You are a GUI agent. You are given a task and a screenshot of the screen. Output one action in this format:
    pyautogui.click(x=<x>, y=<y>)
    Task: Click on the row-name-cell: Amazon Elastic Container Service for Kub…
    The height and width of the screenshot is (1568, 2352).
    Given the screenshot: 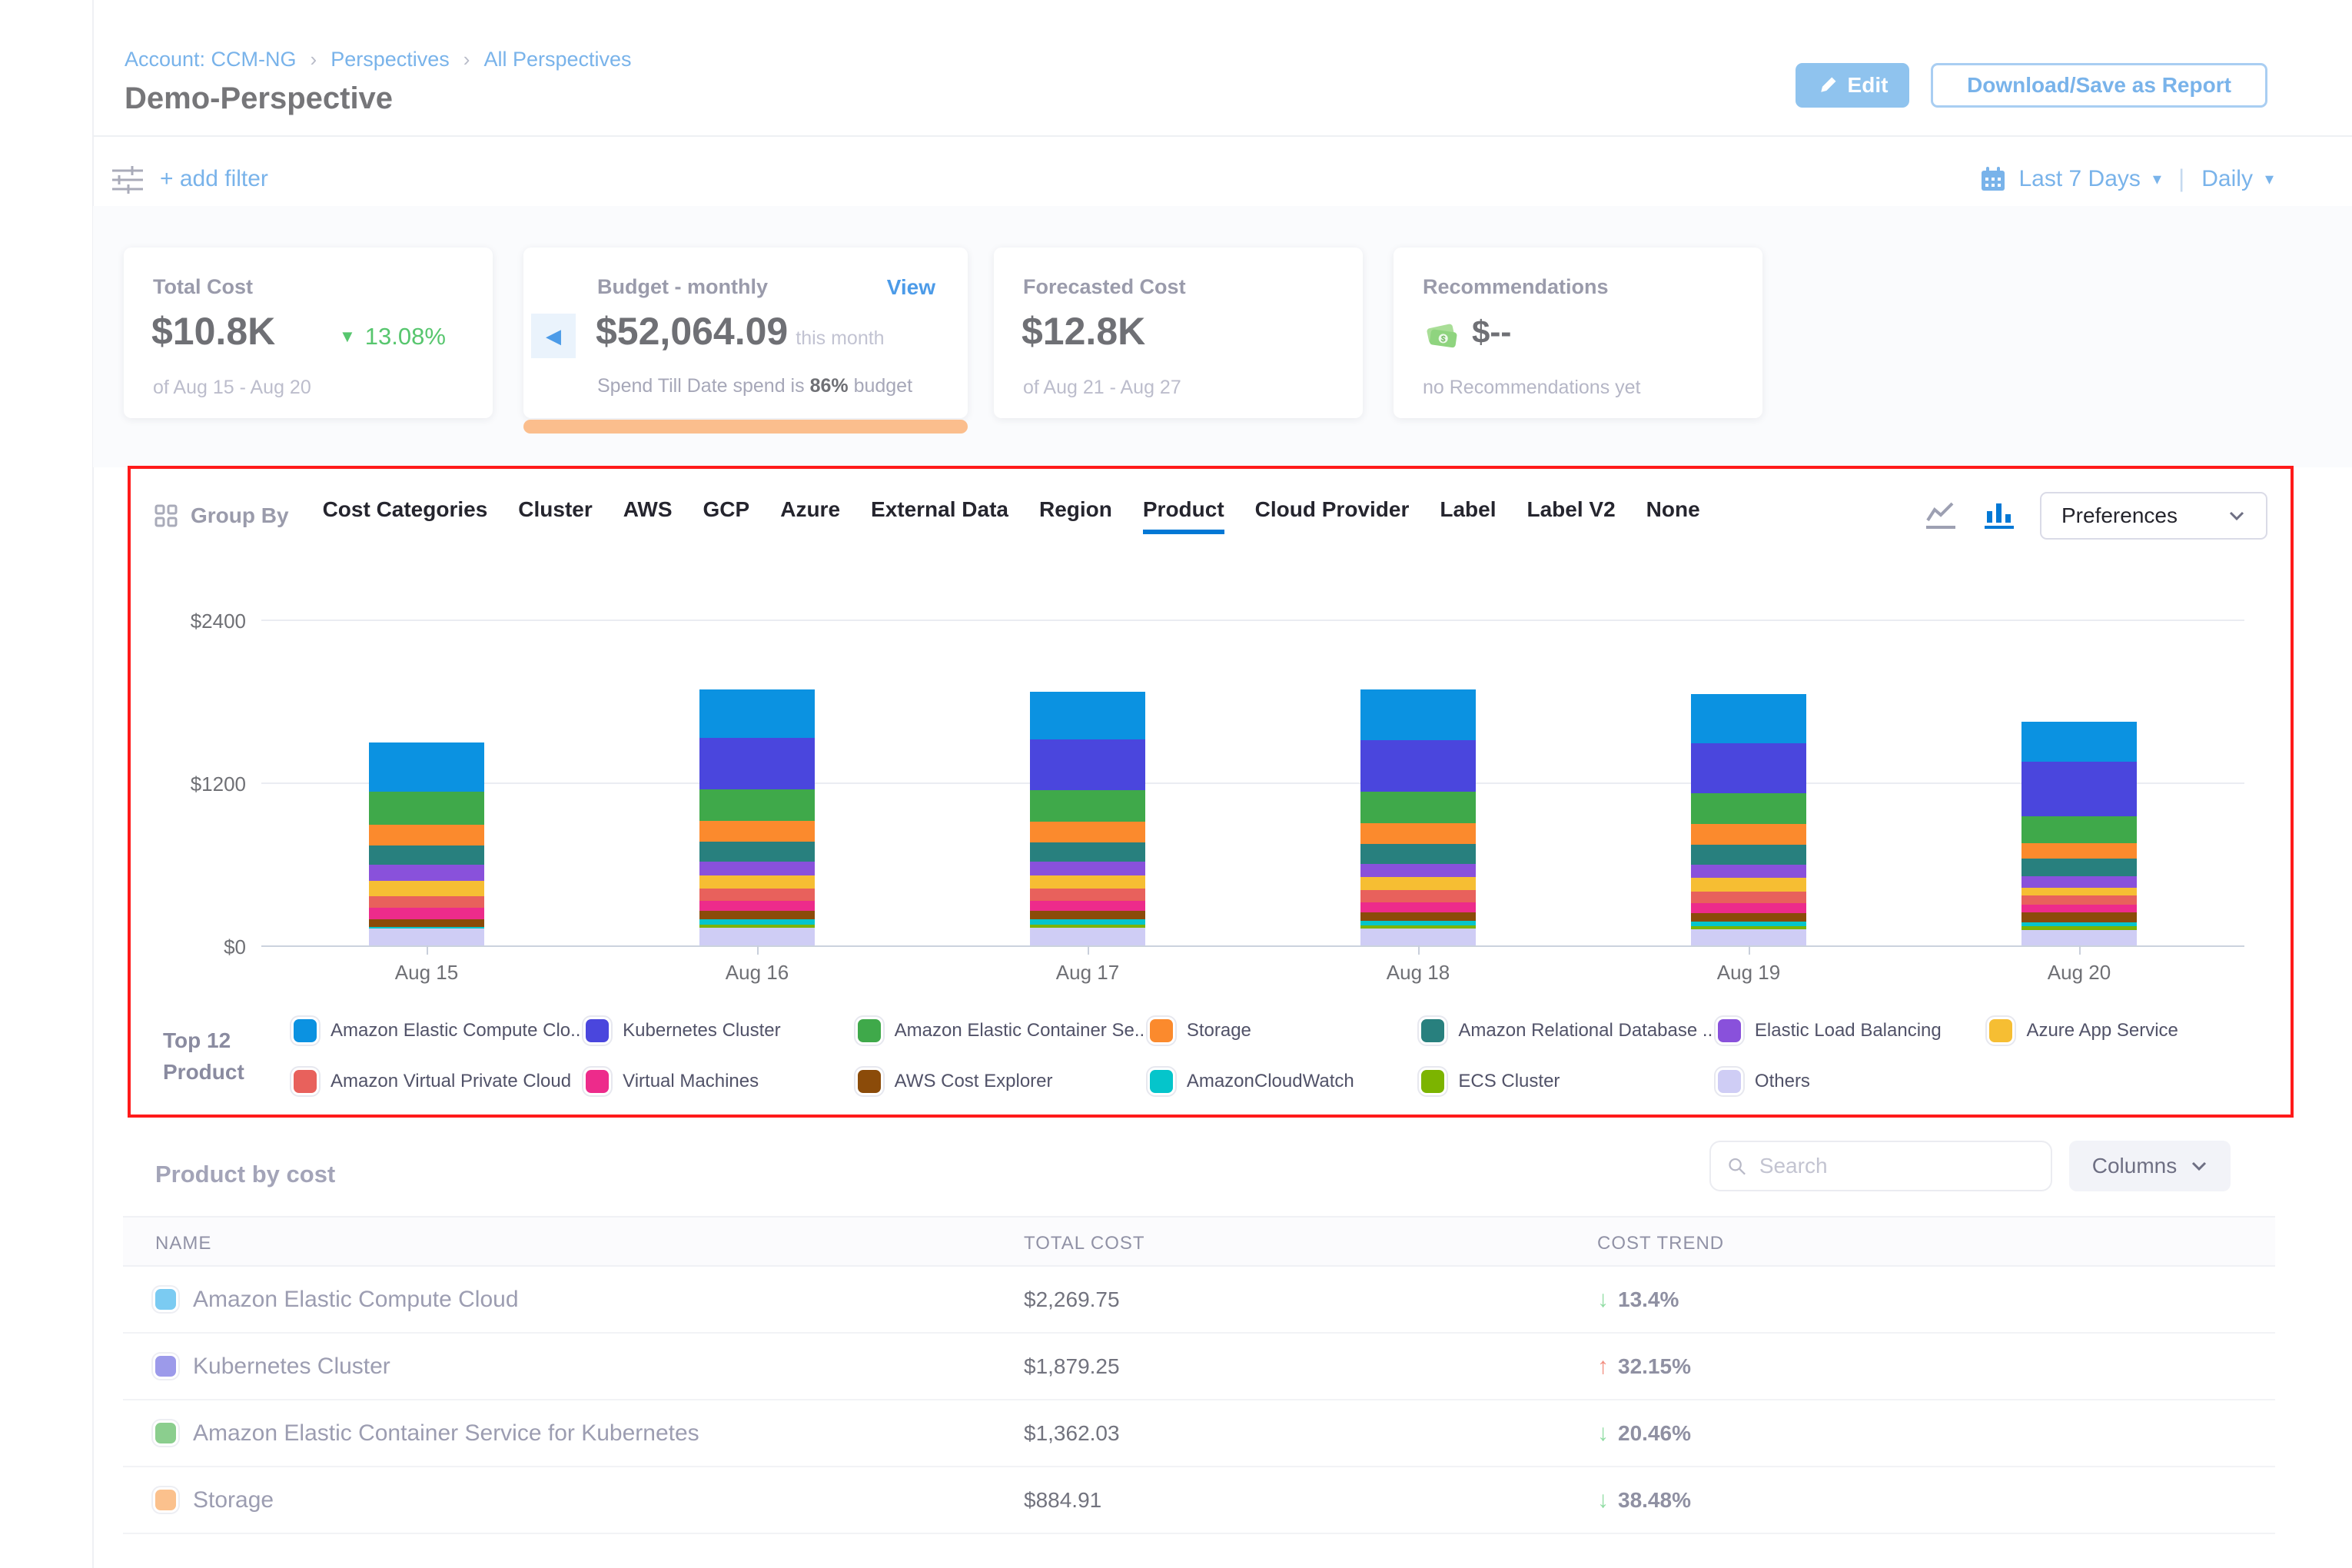 What is the action you would take?
    pyautogui.click(x=427, y=1433)
    